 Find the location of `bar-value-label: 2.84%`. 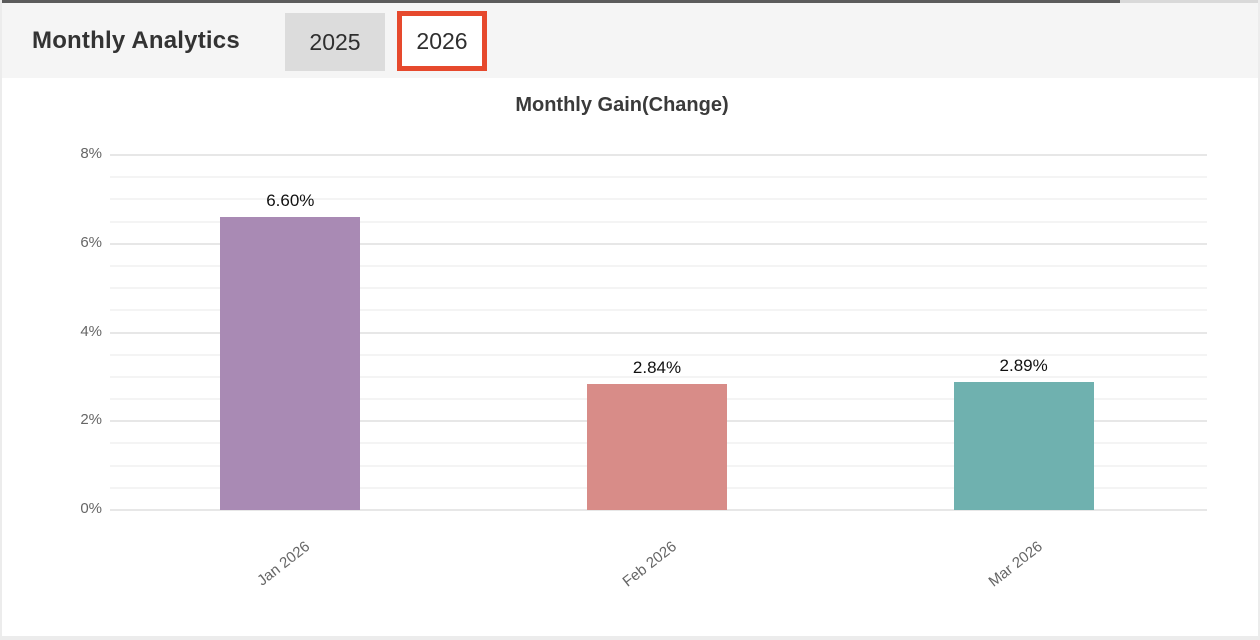

bar-value-label: 2.84% is located at coordinates (657, 367).